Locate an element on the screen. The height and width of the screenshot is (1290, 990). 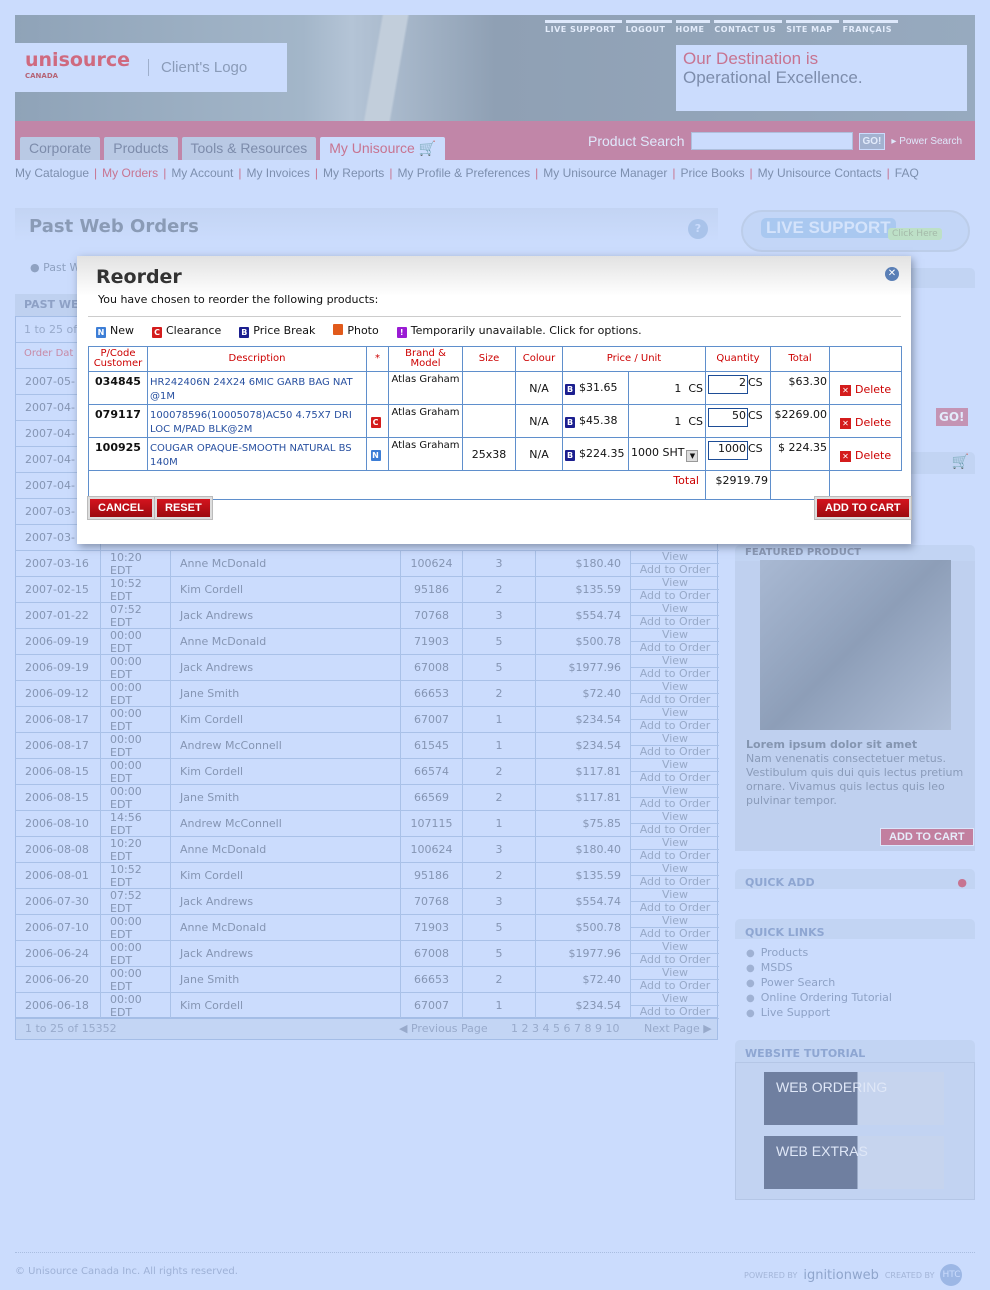
add-to-cart-button: ADD TO CART is located at coordinates (863, 508).